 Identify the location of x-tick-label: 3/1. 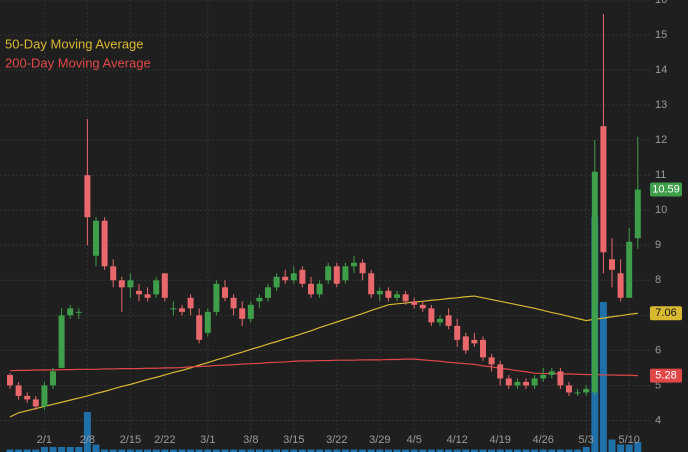
(207, 440).